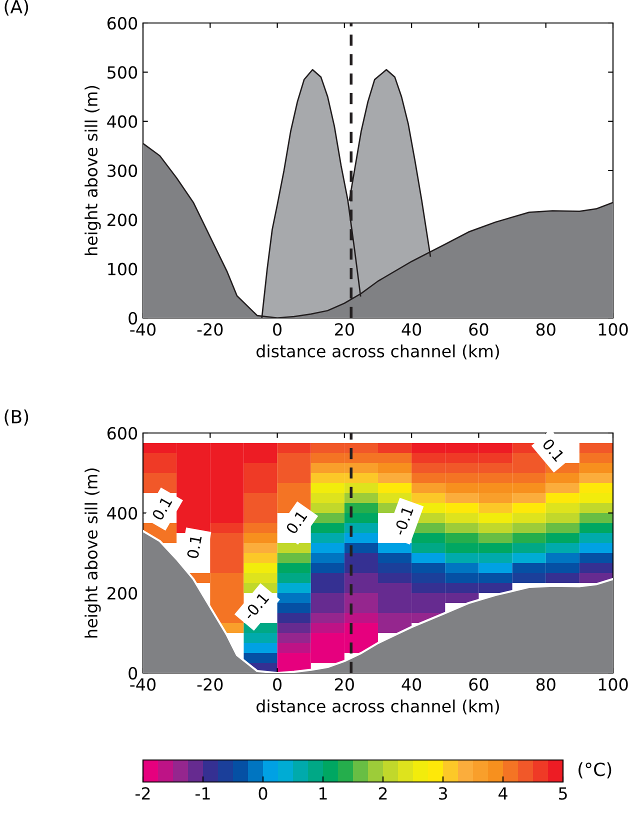 This screenshot has width=634, height=814. What do you see at coordinates (382, 793) in the screenshot?
I see `color-bar-label: 2` at bounding box center [382, 793].